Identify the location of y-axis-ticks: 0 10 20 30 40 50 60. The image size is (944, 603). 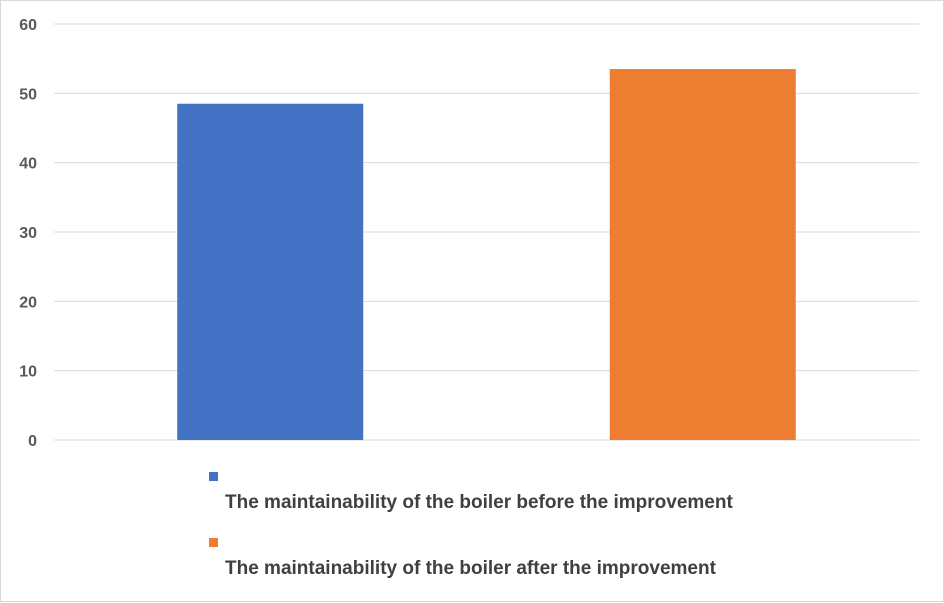
(28, 233).